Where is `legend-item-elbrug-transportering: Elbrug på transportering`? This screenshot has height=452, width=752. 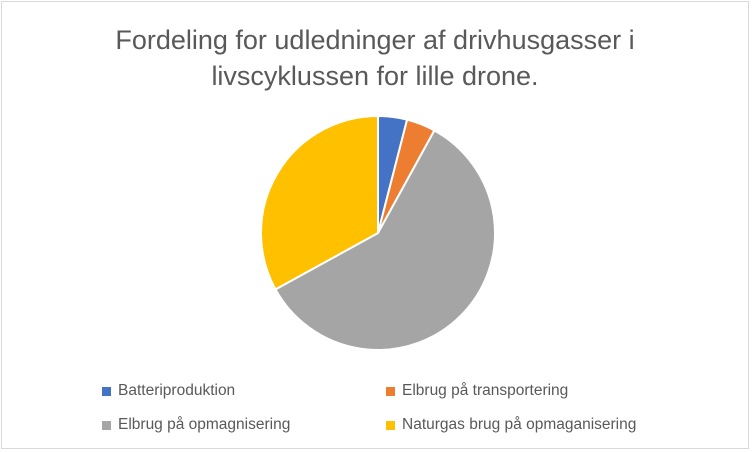 legend-item-elbrug-transportering: Elbrug på transportering is located at coordinates (477, 391).